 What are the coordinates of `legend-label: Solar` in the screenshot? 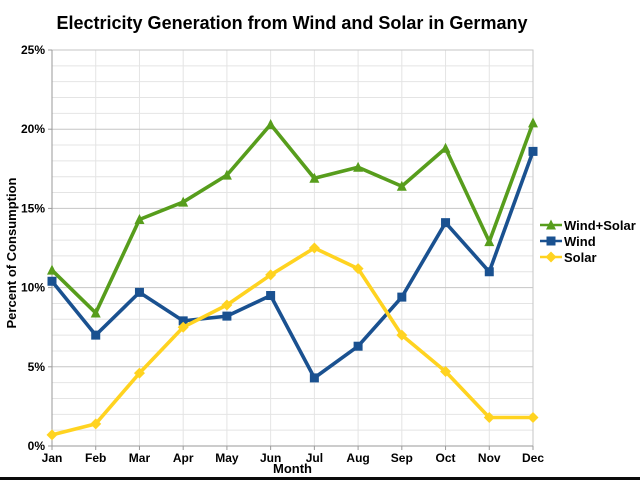 It's located at (580, 257).